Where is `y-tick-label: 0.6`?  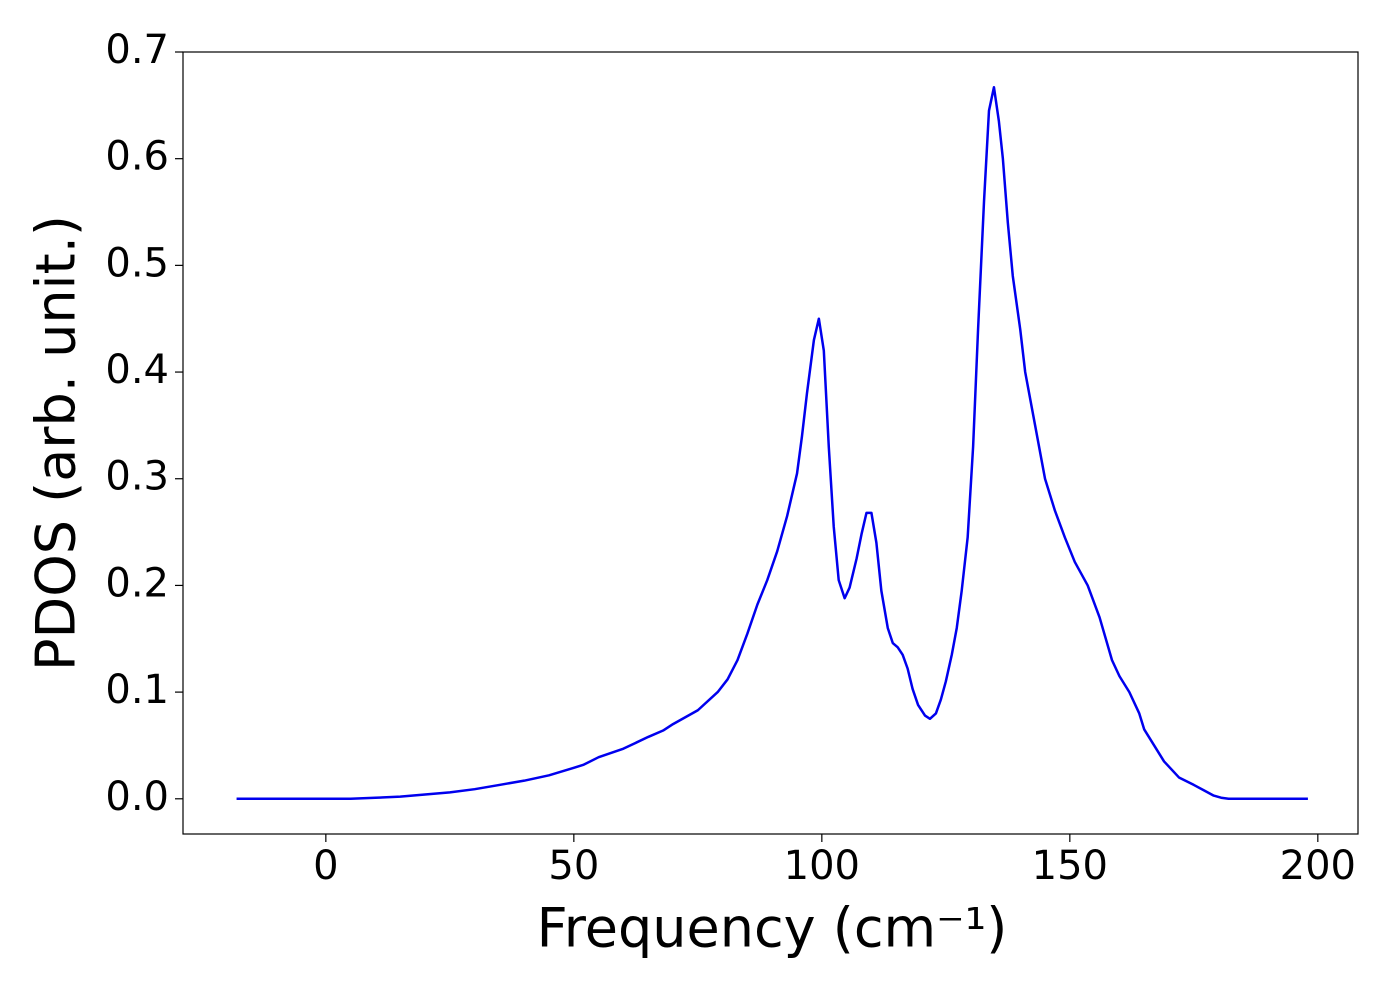 y-tick-label: 0.6 is located at coordinates (137, 157).